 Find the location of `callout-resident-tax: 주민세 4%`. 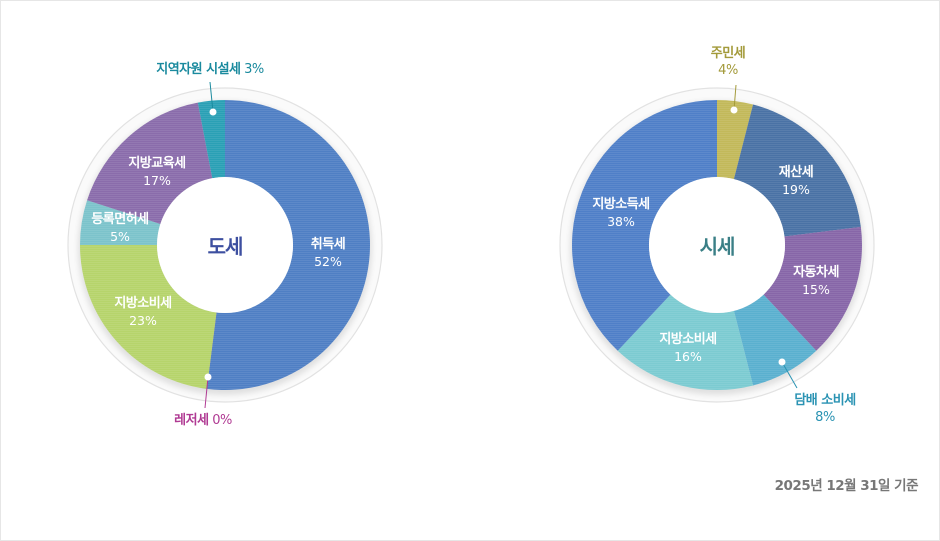

callout-resident-tax: 주민세 4% is located at coordinates (728, 62).